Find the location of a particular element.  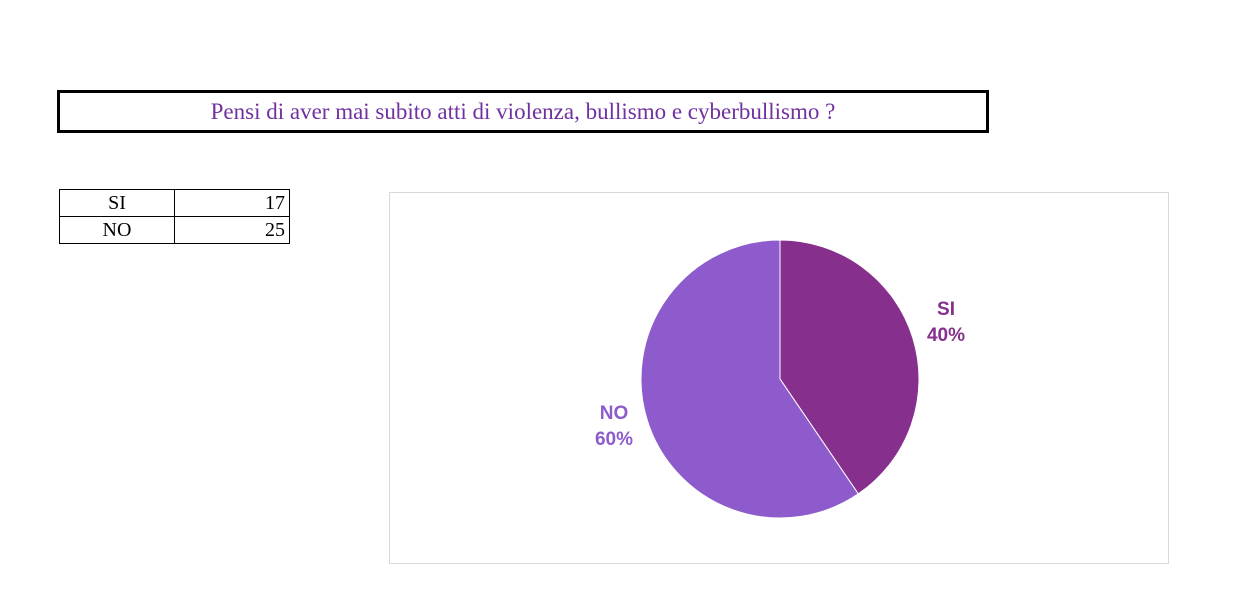

pie-slice-si is located at coordinates (849, 367).